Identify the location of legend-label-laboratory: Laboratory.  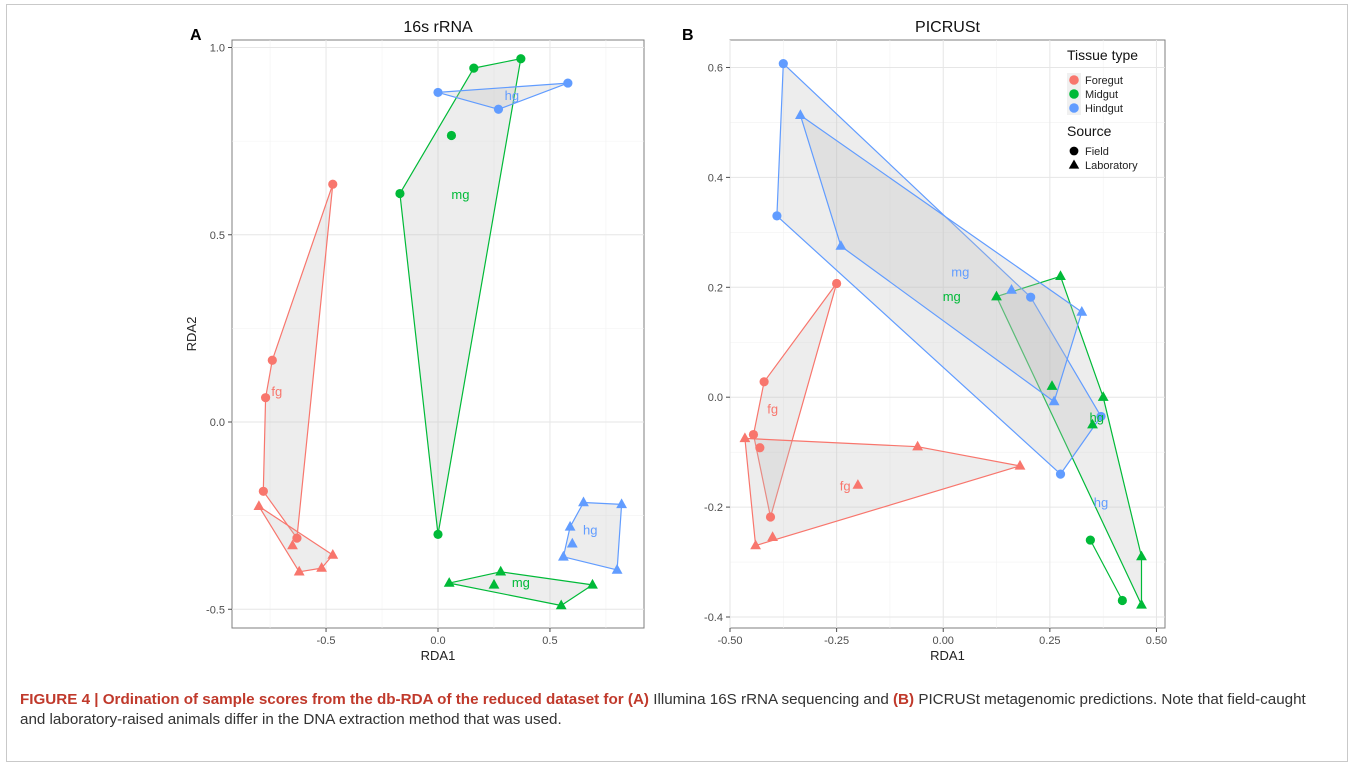
(1111, 166).